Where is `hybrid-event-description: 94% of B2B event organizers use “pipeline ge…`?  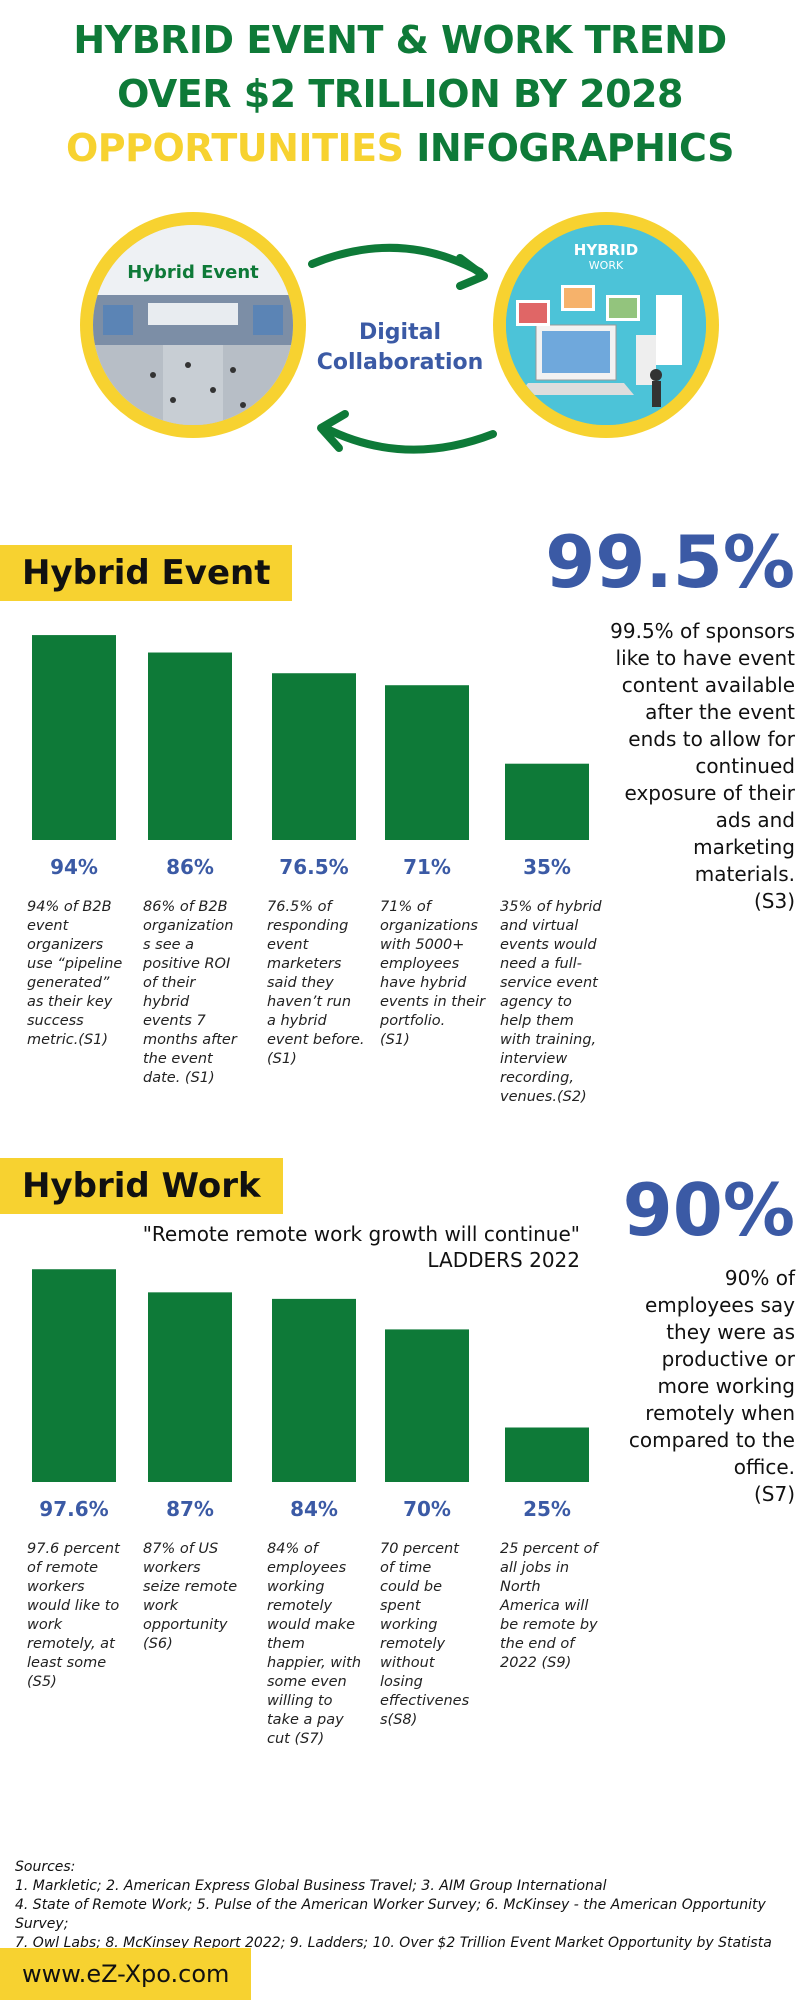 hybrid-event-description: 94% of B2B event organizers use “pipeline ge… is located at coordinates (84, 974).